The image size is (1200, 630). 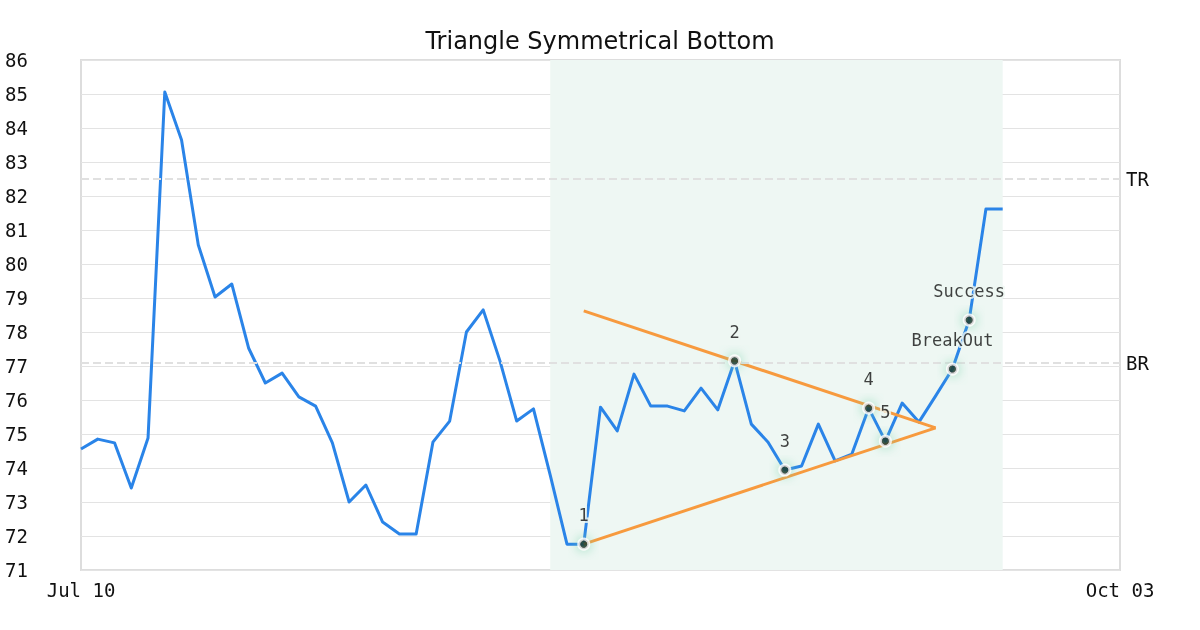 I want to click on y-tick-label: 71, so click(x=16, y=570).